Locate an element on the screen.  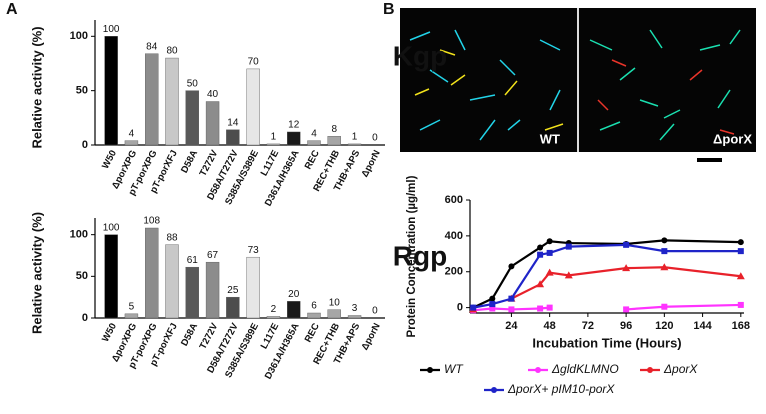
value-label: 25 is located at coordinates (233, 290).